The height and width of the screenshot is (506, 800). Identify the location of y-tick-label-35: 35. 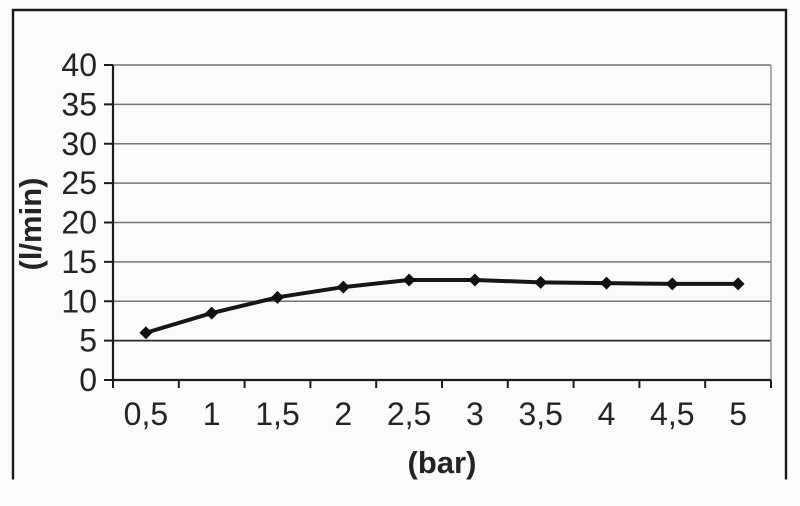
(79, 104).